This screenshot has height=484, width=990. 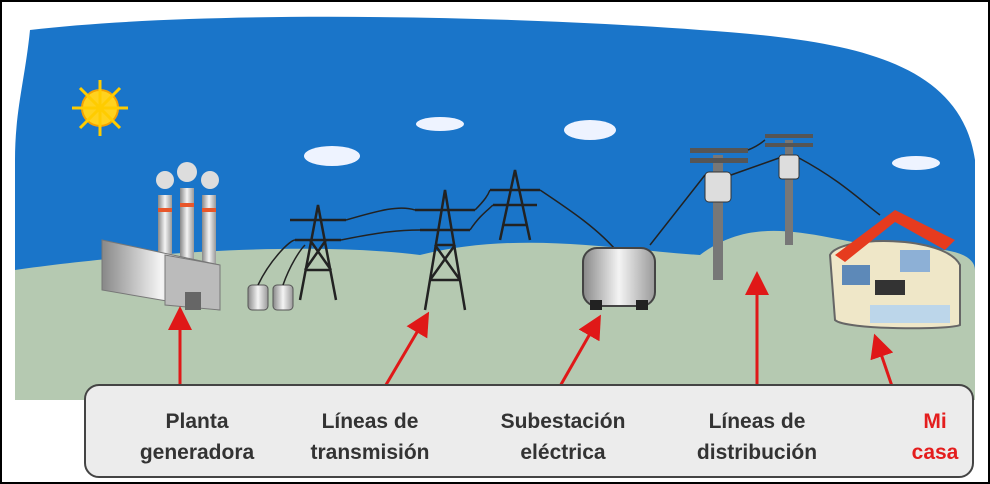 What do you see at coordinates (563, 421) in the screenshot?
I see `label: Subestación` at bounding box center [563, 421].